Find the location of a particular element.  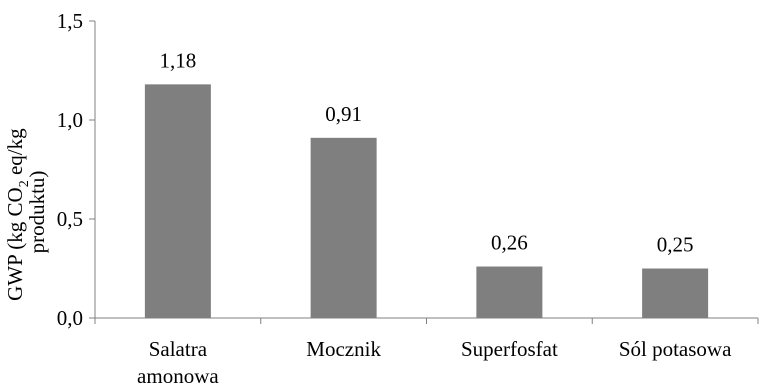

y-axis-label: GWP (kg CO2 eq/kg produktu) is located at coordinates (26, 212).